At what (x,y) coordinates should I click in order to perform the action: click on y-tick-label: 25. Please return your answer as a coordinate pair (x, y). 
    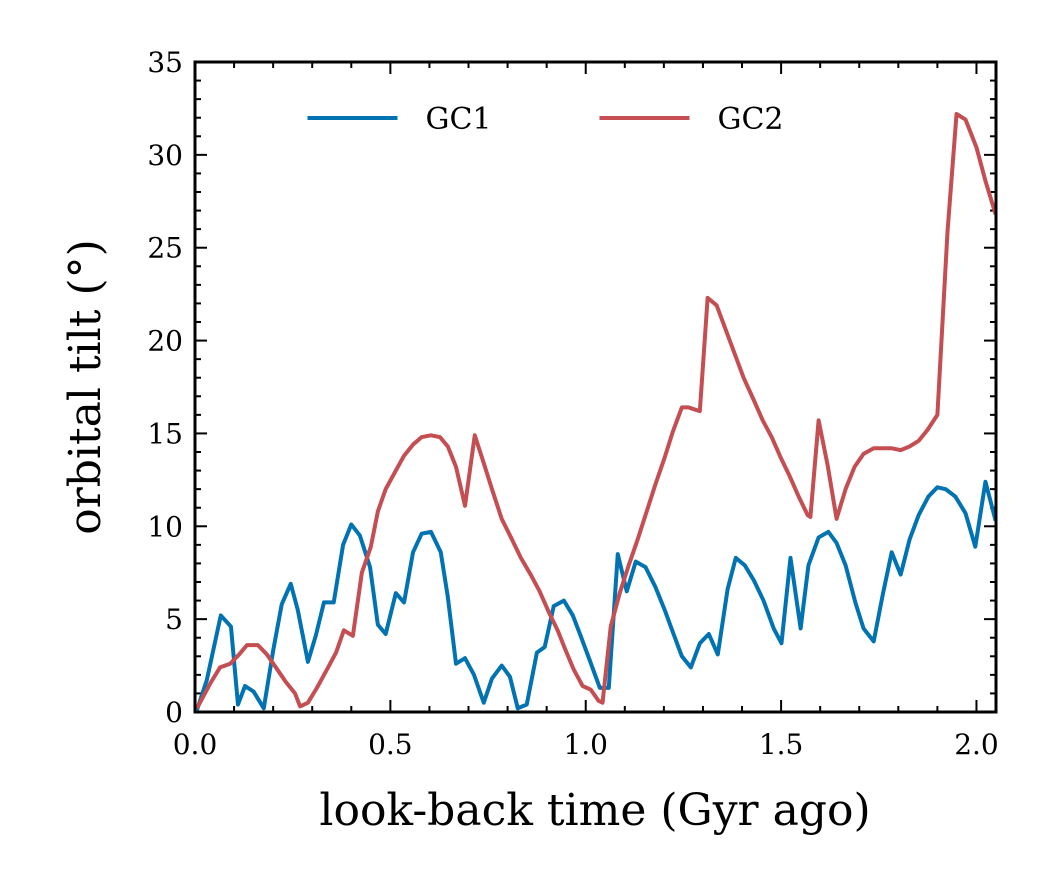
    Looking at the image, I should click on (165, 248).